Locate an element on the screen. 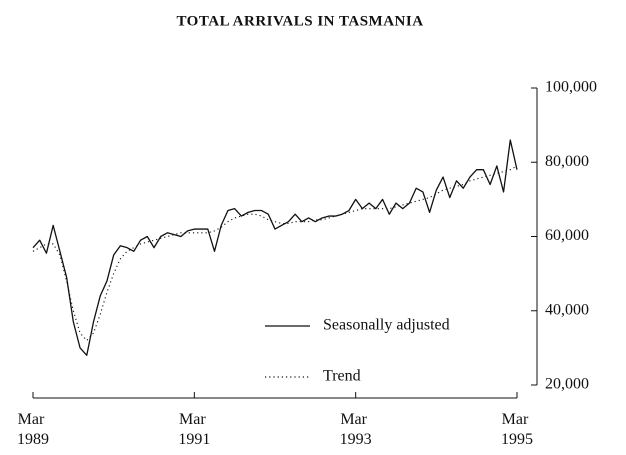  y-tick-label: 100,000 is located at coordinates (571, 87).